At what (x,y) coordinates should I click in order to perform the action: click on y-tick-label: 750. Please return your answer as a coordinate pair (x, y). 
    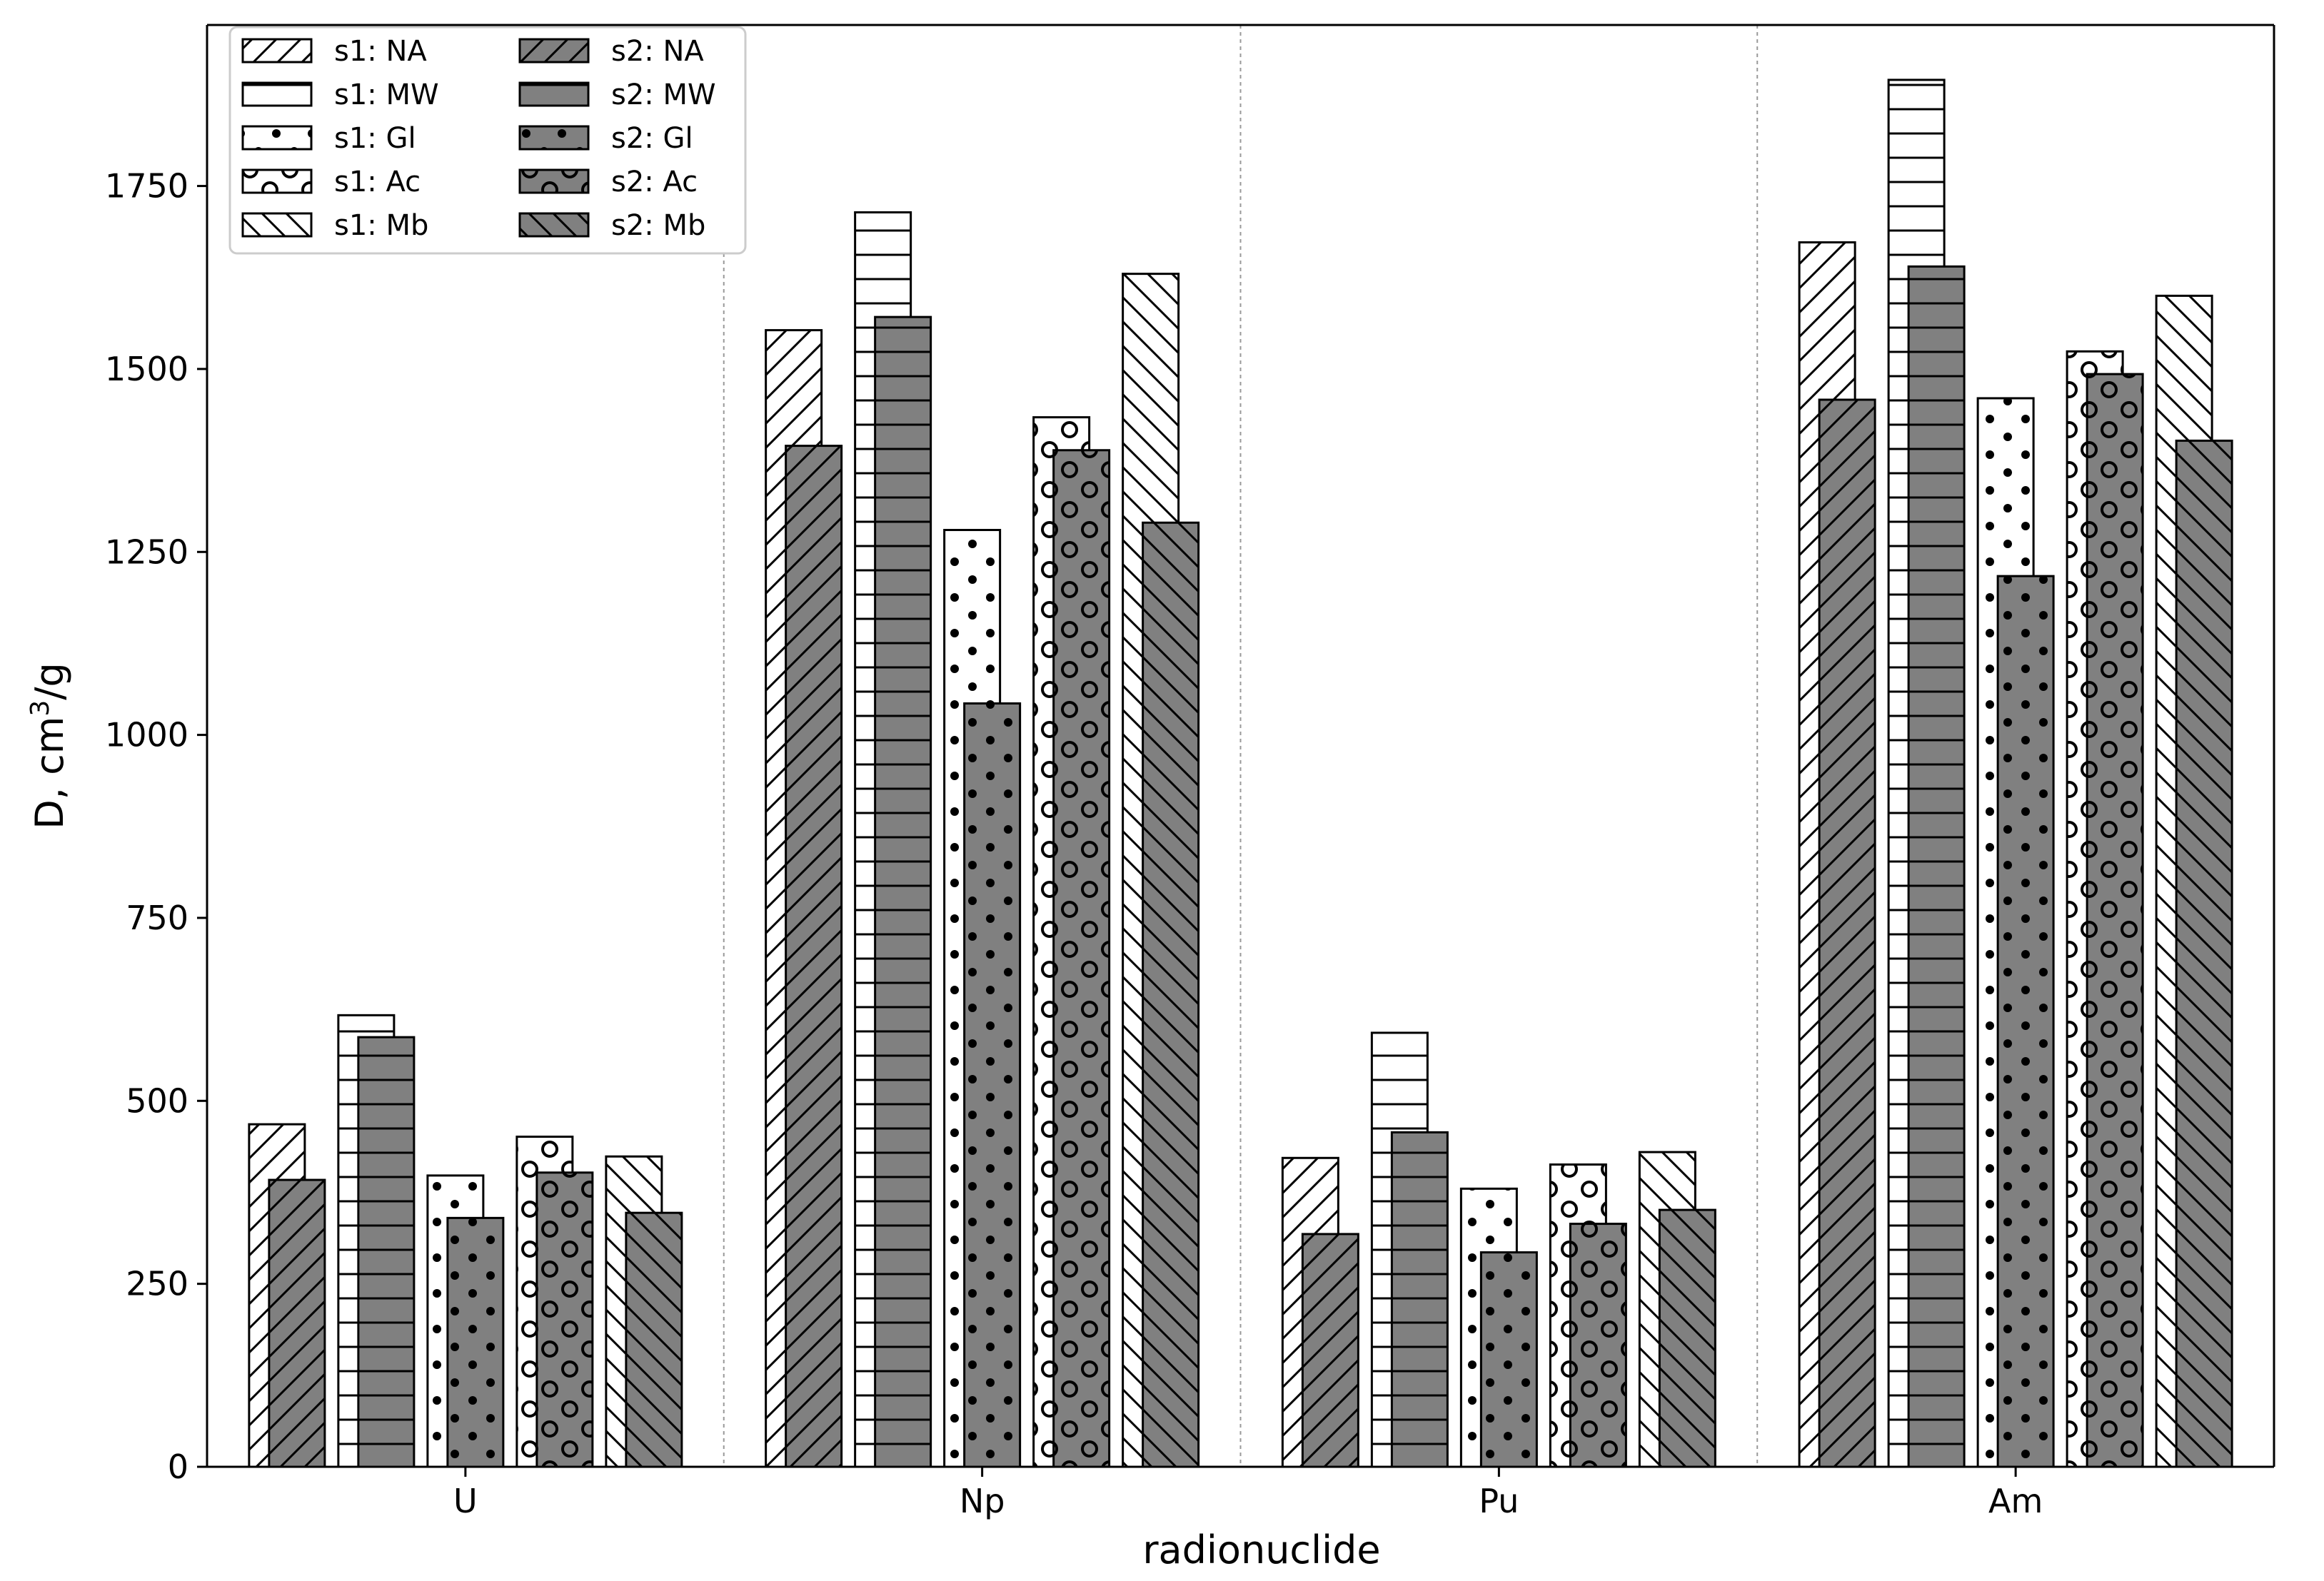
    Looking at the image, I should click on (157, 918).